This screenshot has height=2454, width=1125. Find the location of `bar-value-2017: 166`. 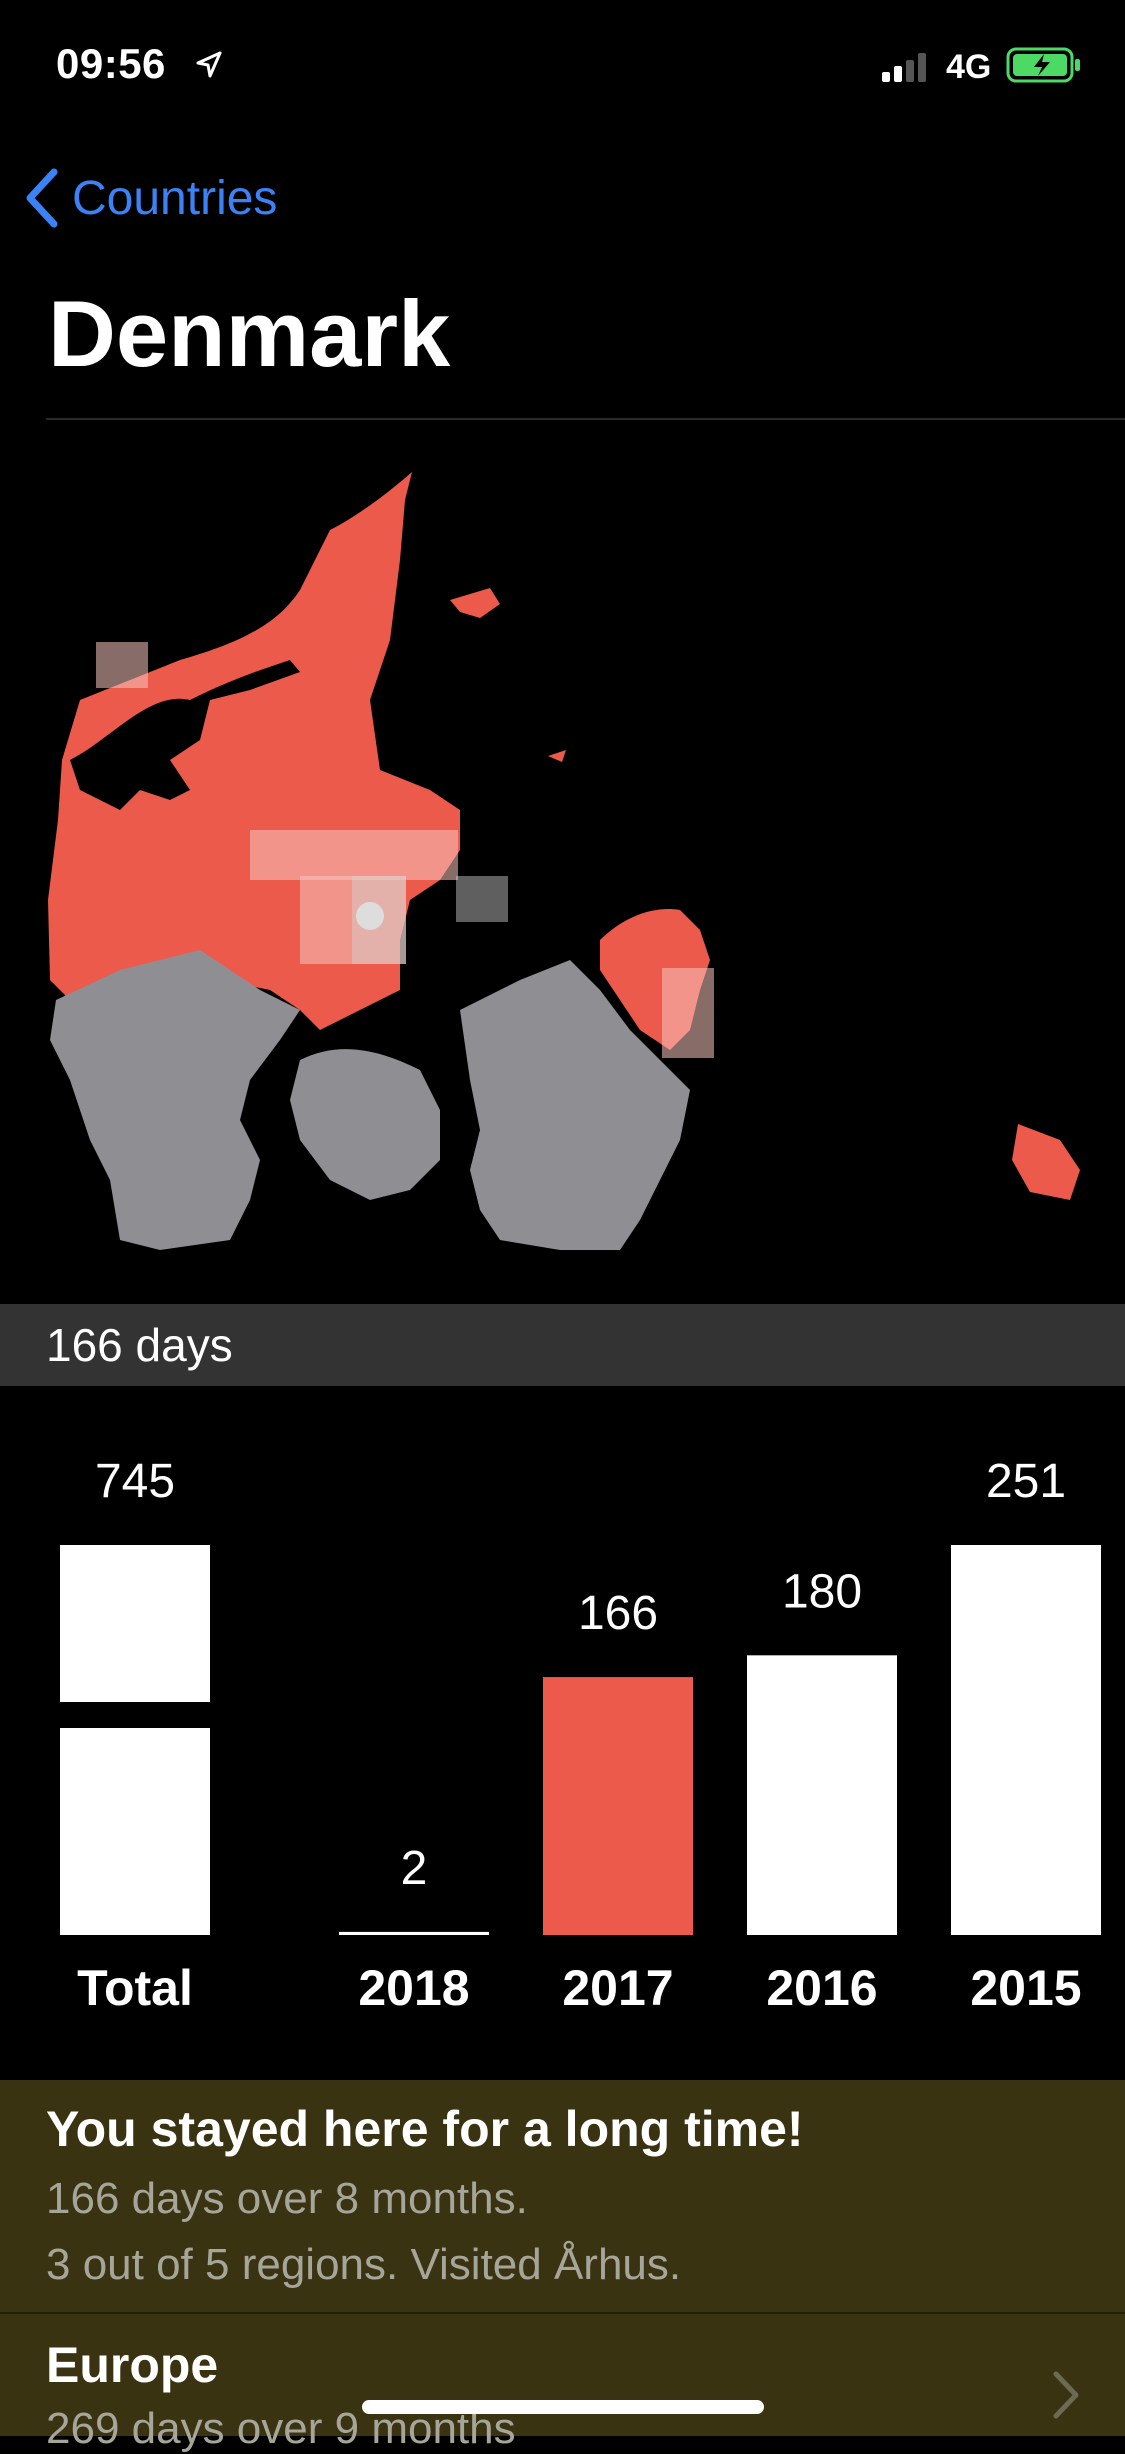

bar-value-2017: 166 is located at coordinates (618, 1613).